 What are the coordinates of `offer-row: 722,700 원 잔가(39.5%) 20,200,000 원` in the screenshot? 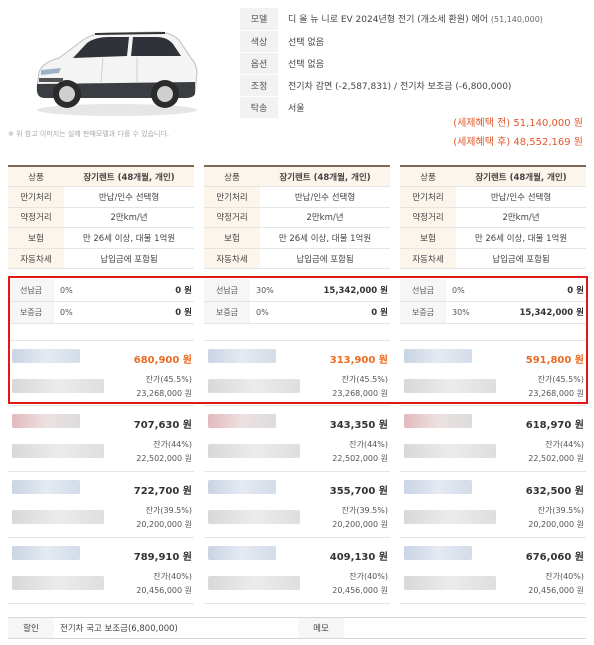 It's located at (101, 505).